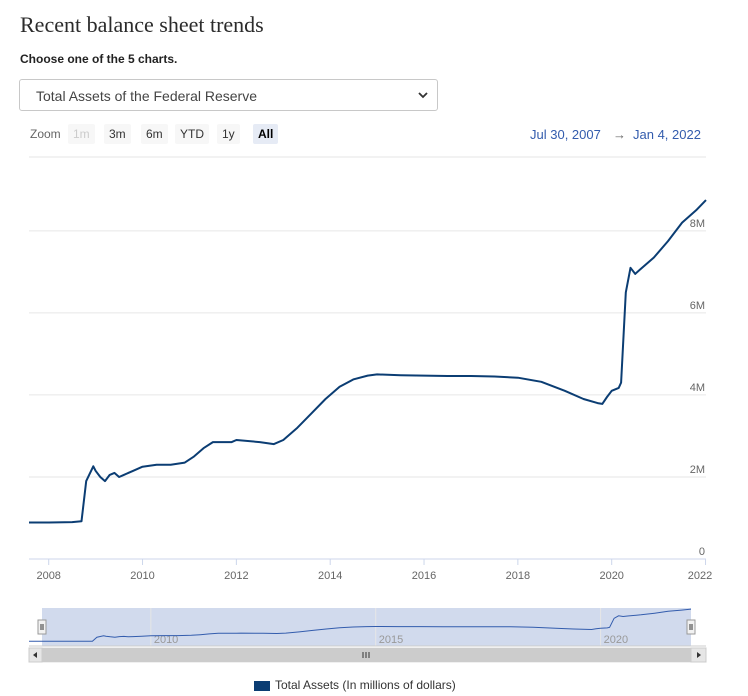  I want to click on chart-select-value: Total Assets of the Federal Reserve, so click(146, 96).